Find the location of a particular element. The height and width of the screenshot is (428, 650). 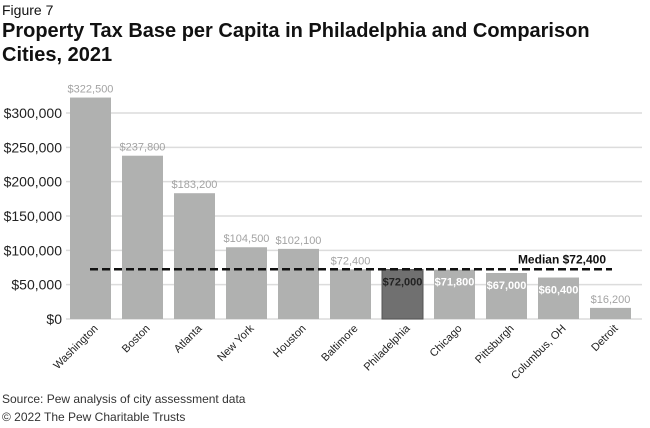

data-label: $104,500 is located at coordinates (247, 239).